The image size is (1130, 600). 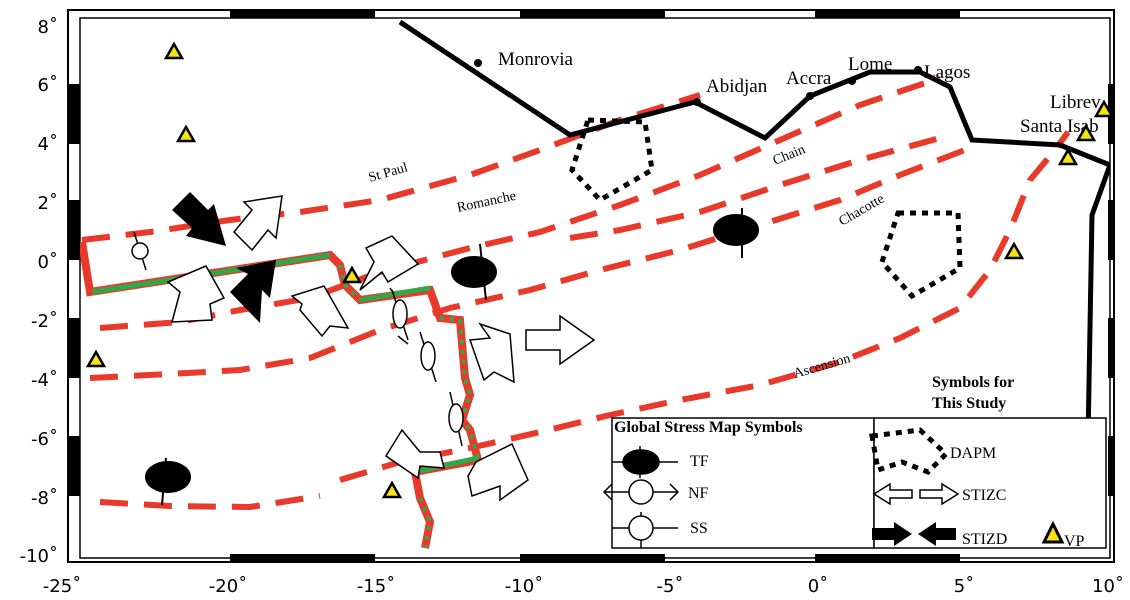 I want to click on legend-tf-label: TF, so click(x=699, y=461).